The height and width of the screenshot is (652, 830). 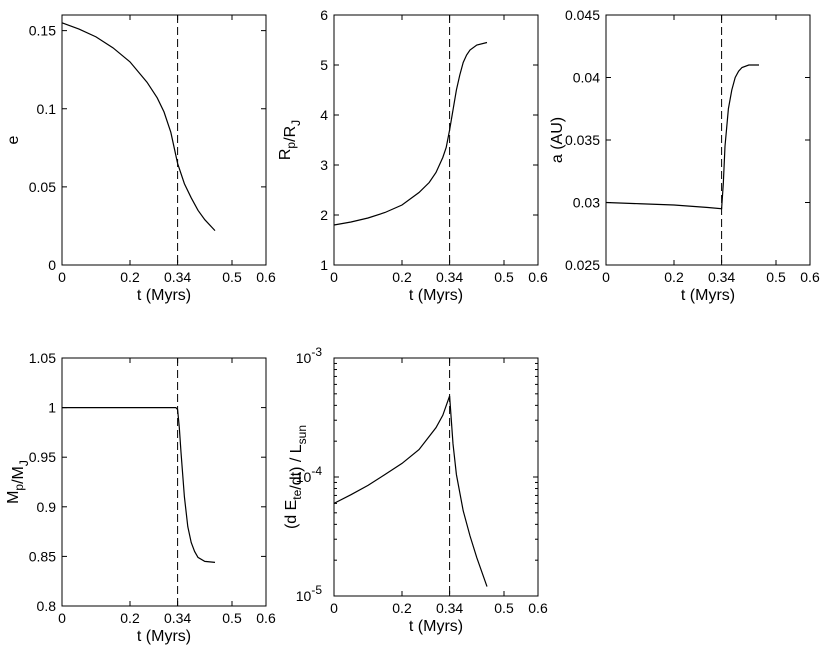 I want to click on y-tick-label: 1.05, so click(x=42, y=358).